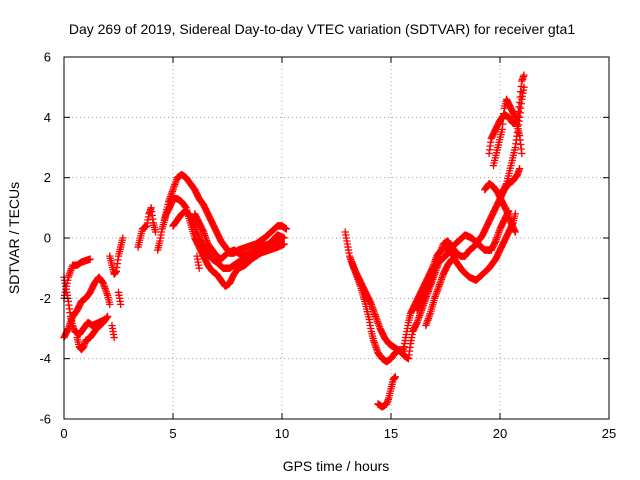 This screenshot has width=640, height=480. I want to click on x-tick-label: 10, so click(282, 433).